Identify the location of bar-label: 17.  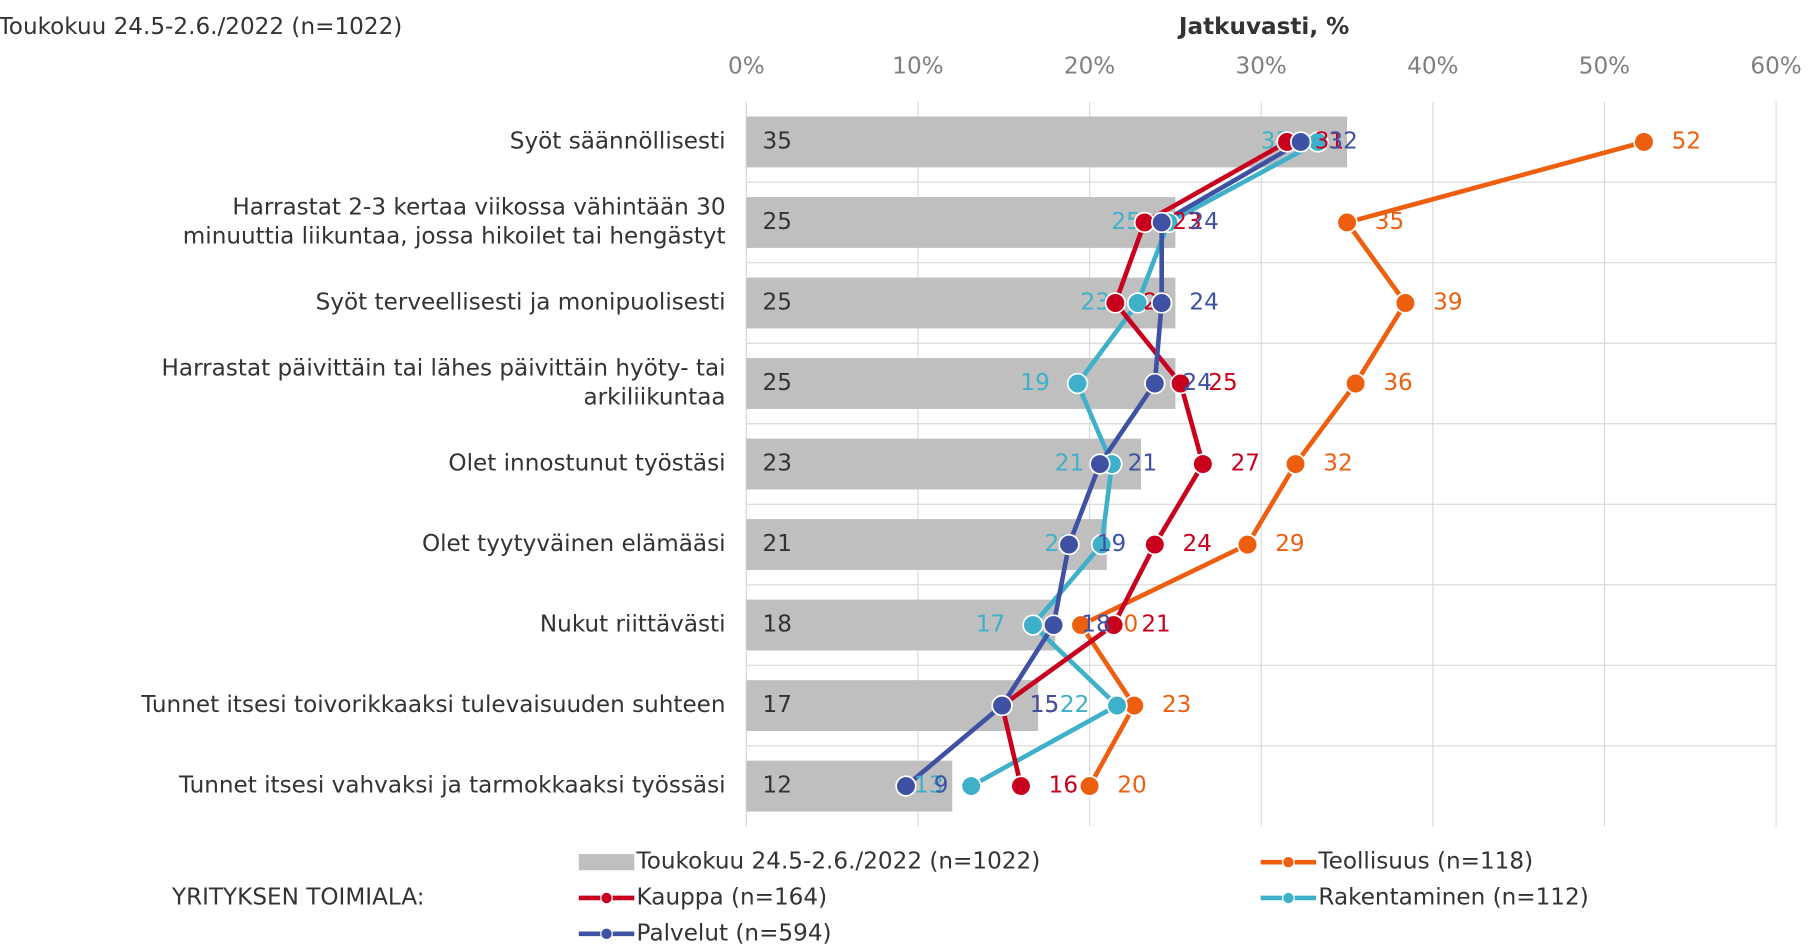
(777, 705).